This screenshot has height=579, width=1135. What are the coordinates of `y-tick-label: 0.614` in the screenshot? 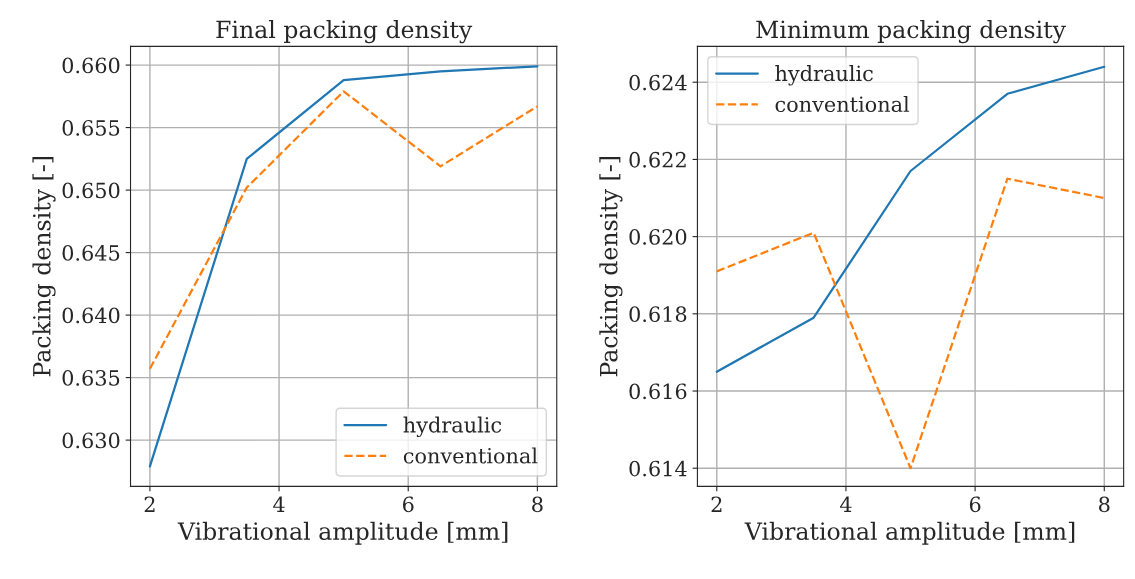 It's located at (658, 468).